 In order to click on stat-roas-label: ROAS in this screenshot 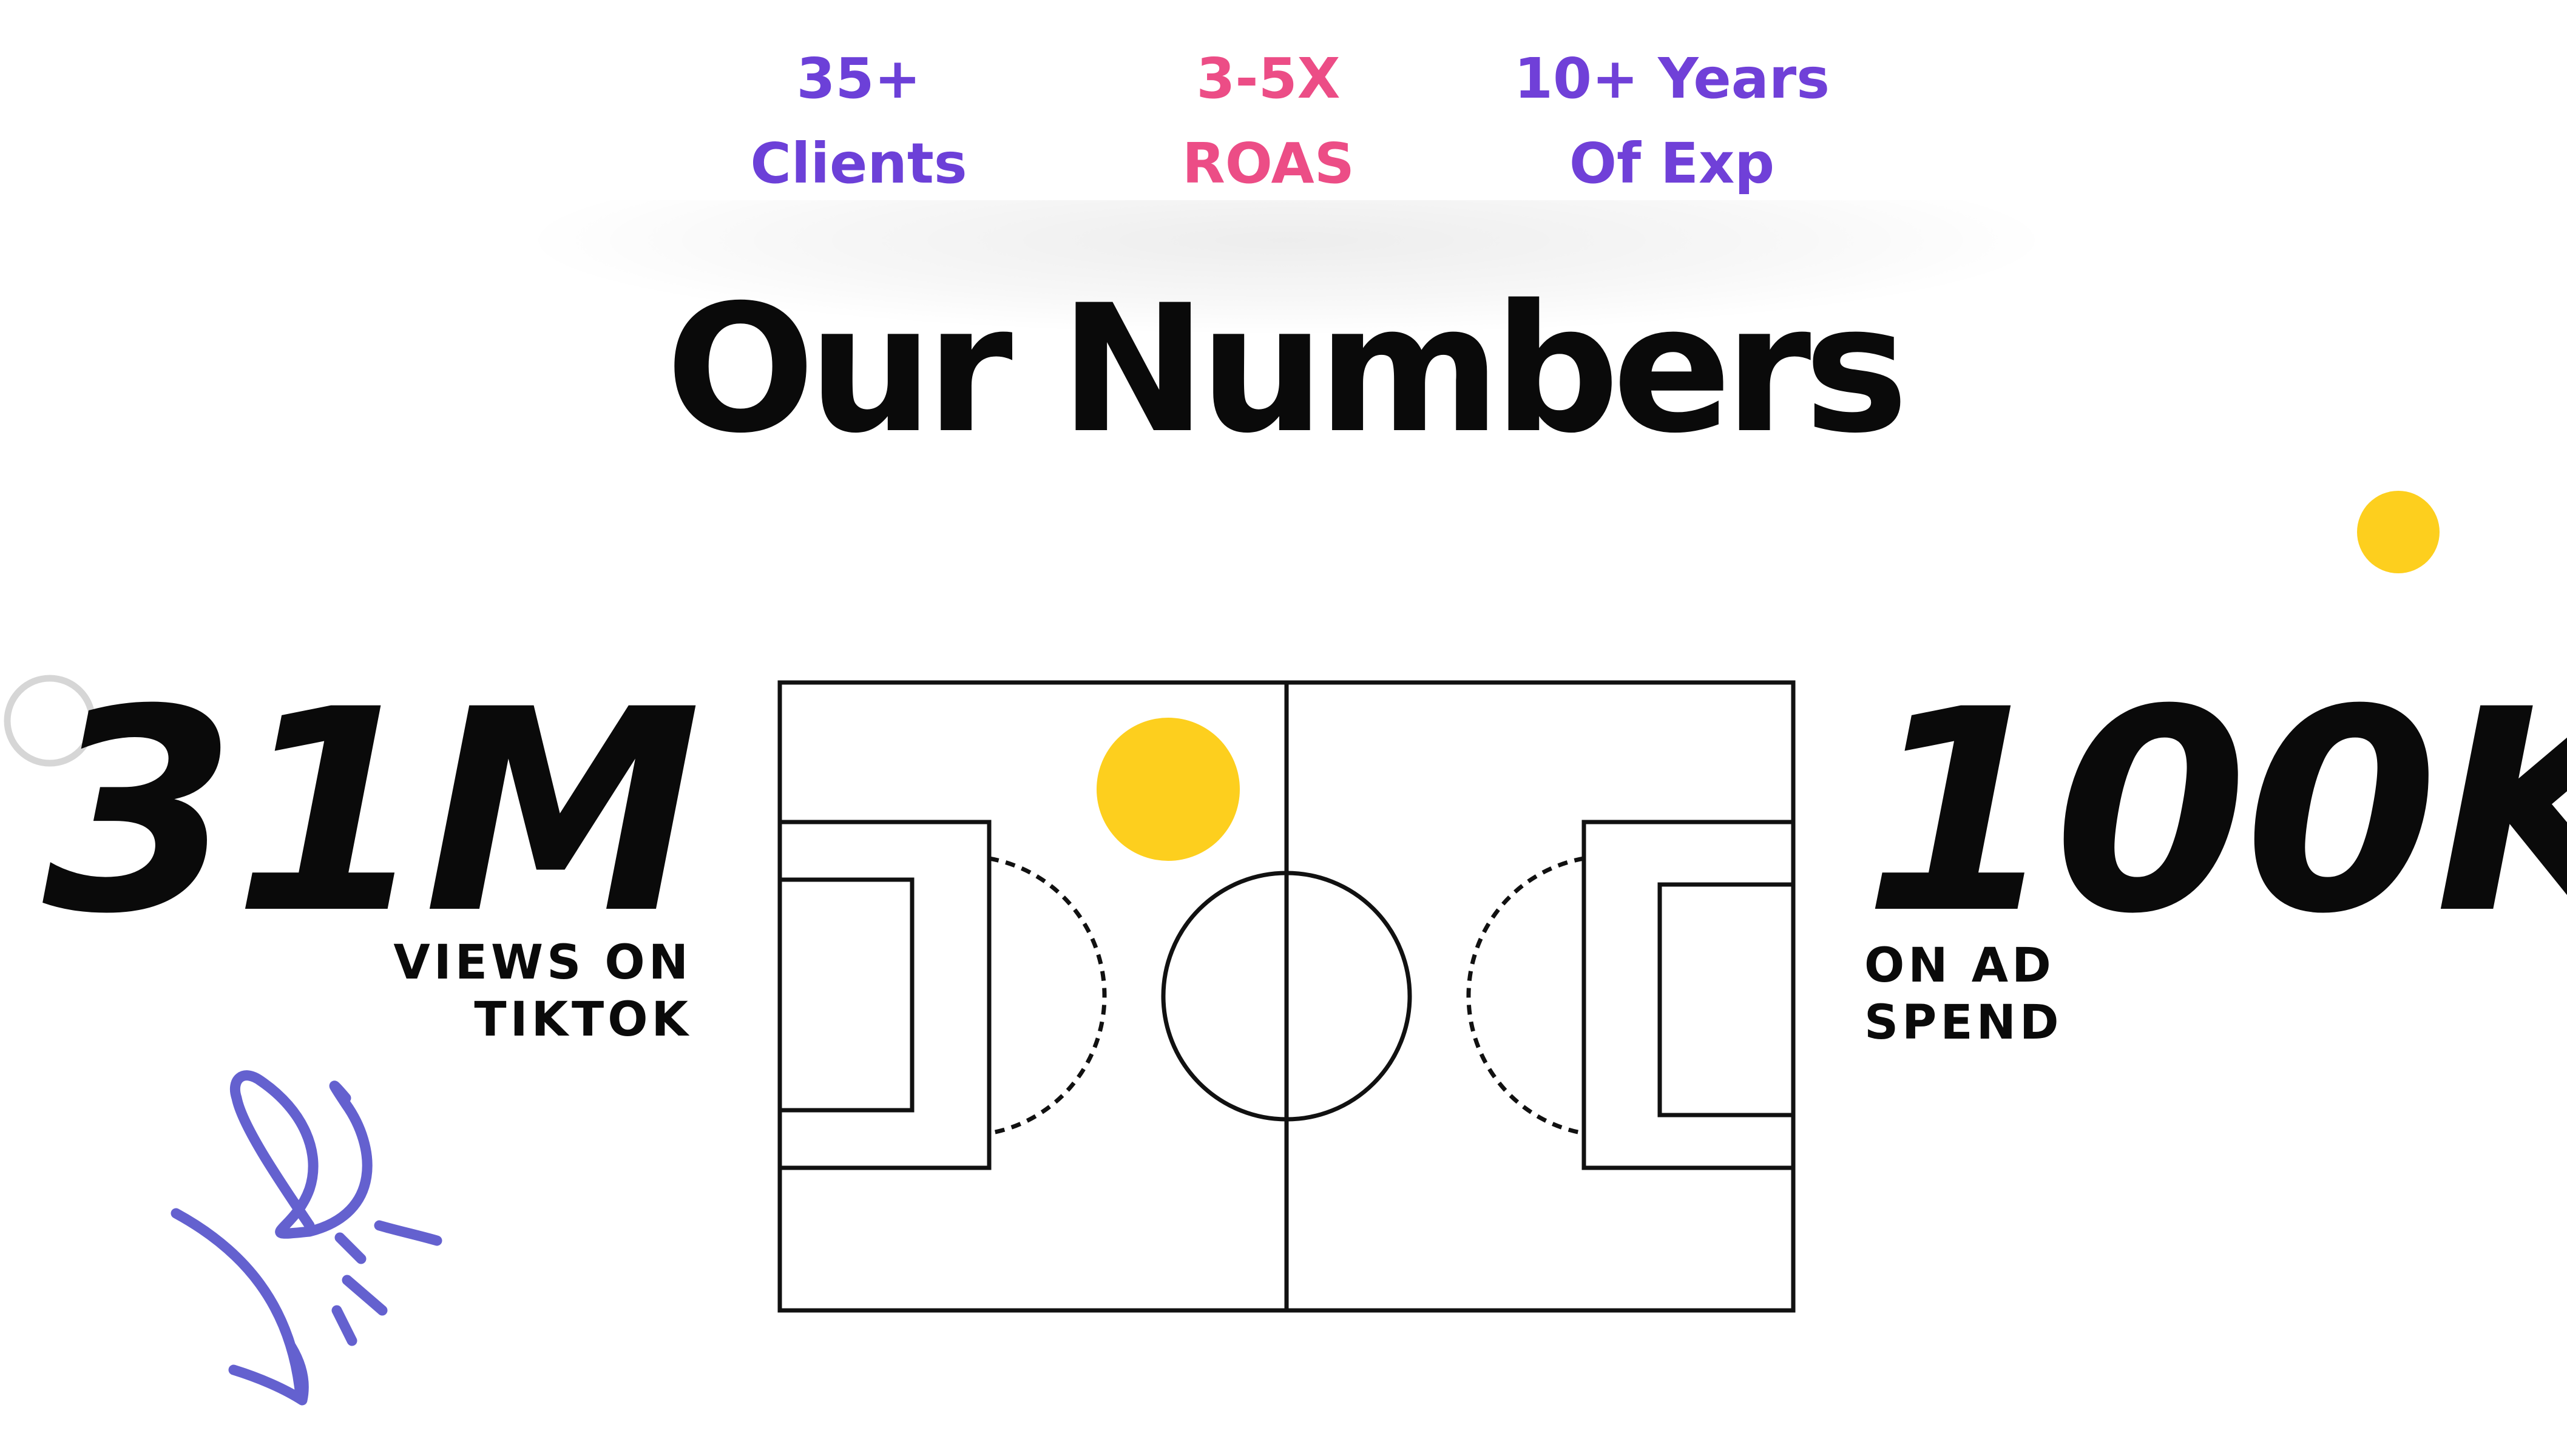, I will do `click(1268, 163)`.